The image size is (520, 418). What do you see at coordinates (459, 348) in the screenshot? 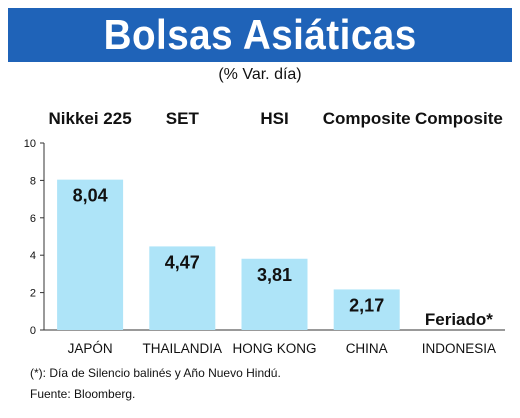
I see `category-label: INDONESIA` at bounding box center [459, 348].